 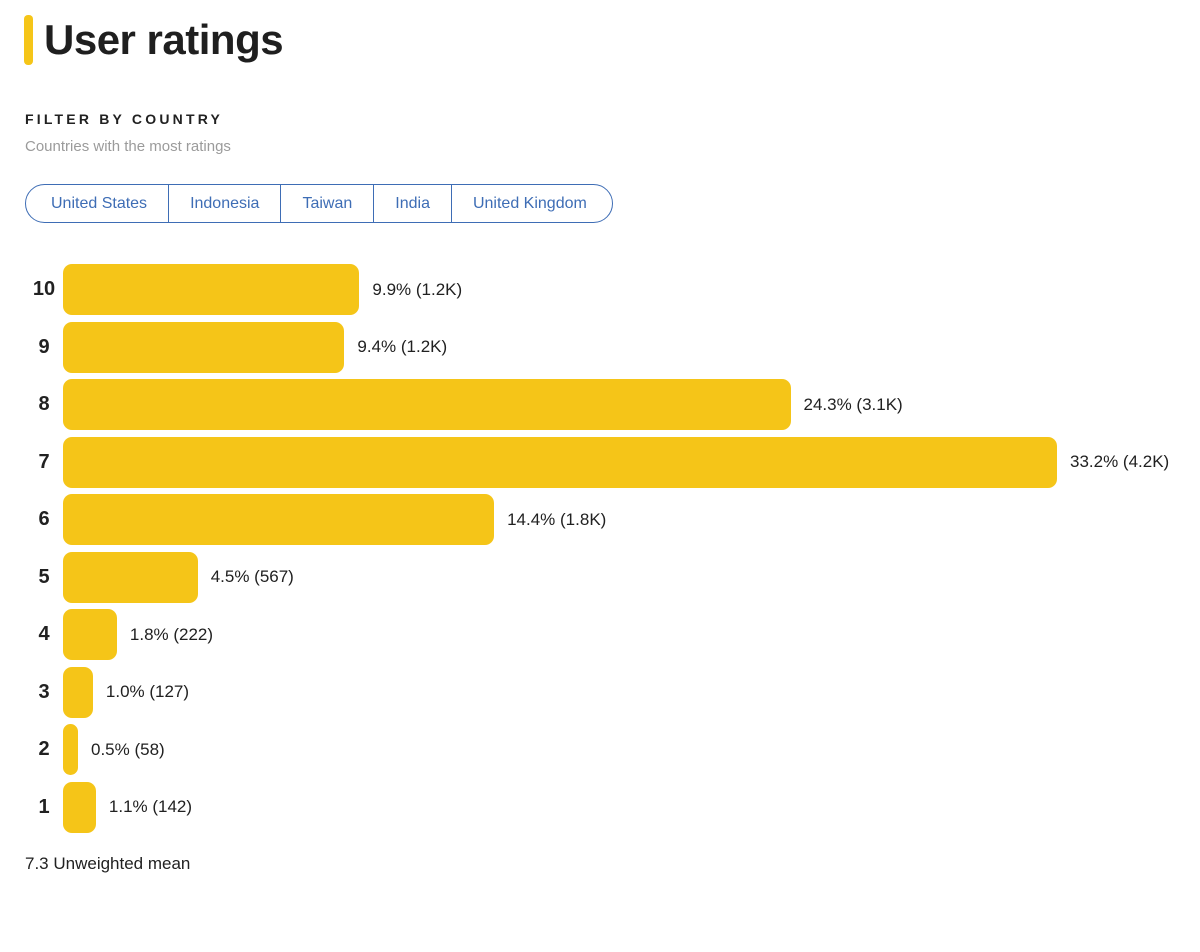 What do you see at coordinates (612, 807) in the screenshot?
I see `rating-row-1: 1 1.1% (142)` at bounding box center [612, 807].